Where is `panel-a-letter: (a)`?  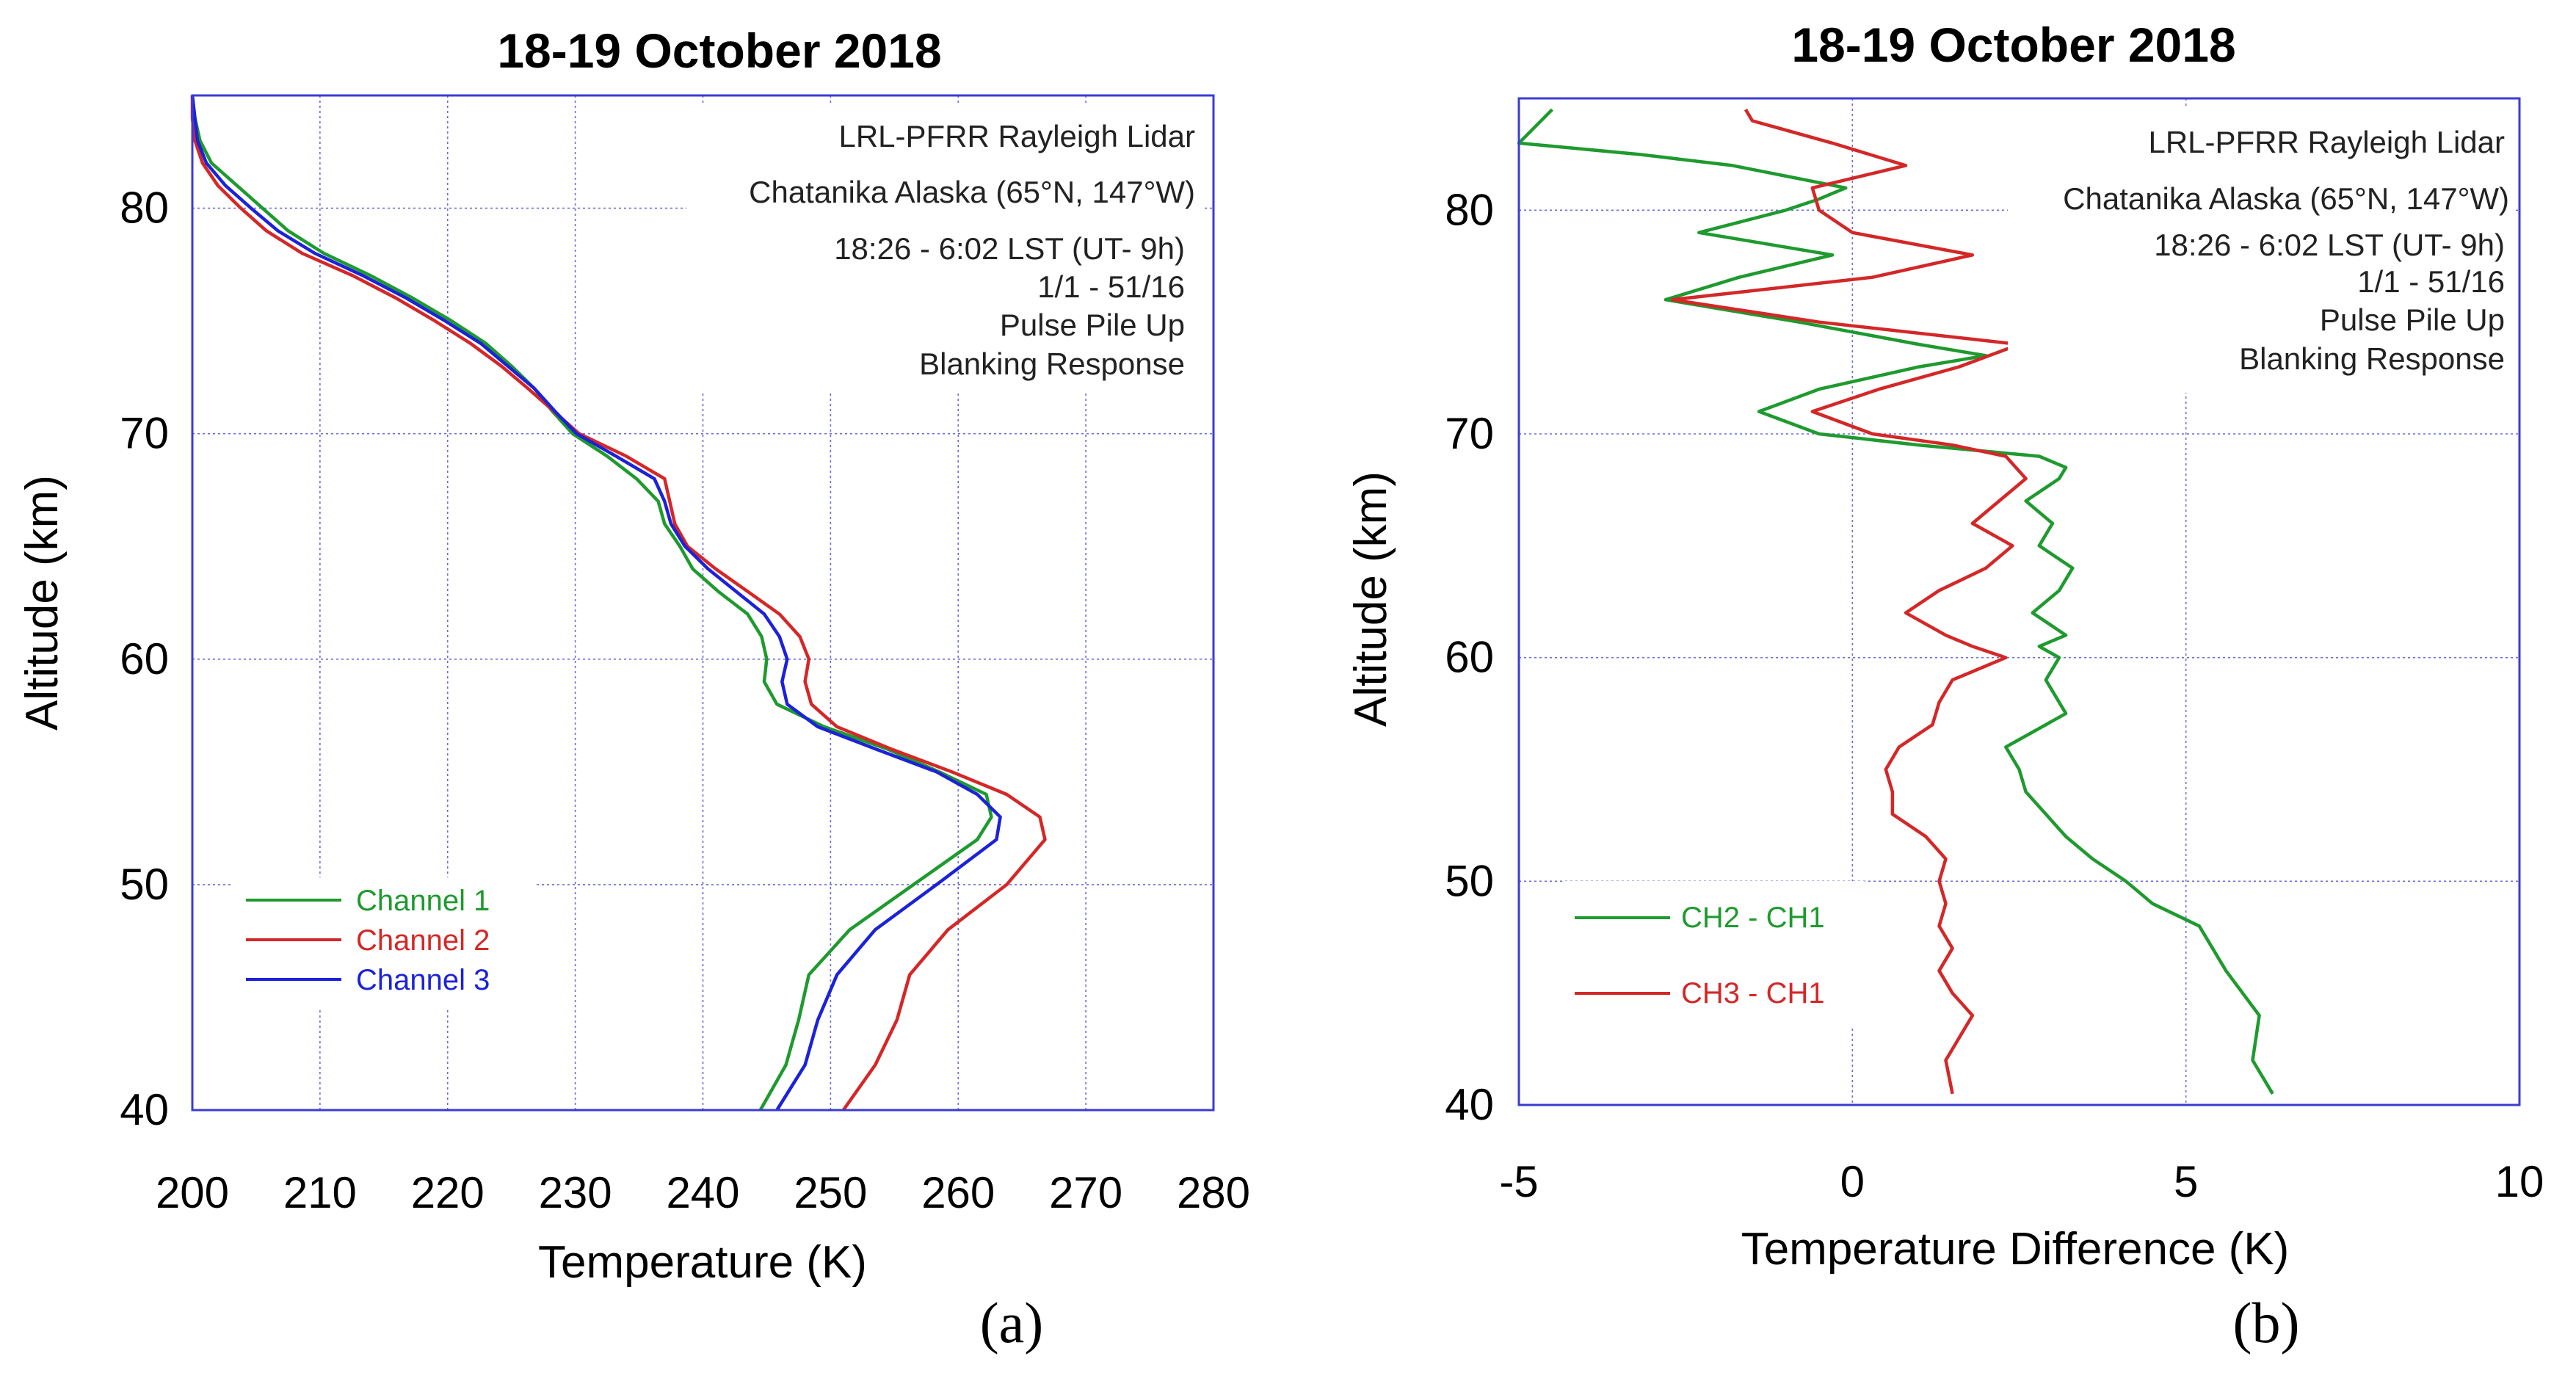
panel-a-letter: (a) is located at coordinates (1012, 1323).